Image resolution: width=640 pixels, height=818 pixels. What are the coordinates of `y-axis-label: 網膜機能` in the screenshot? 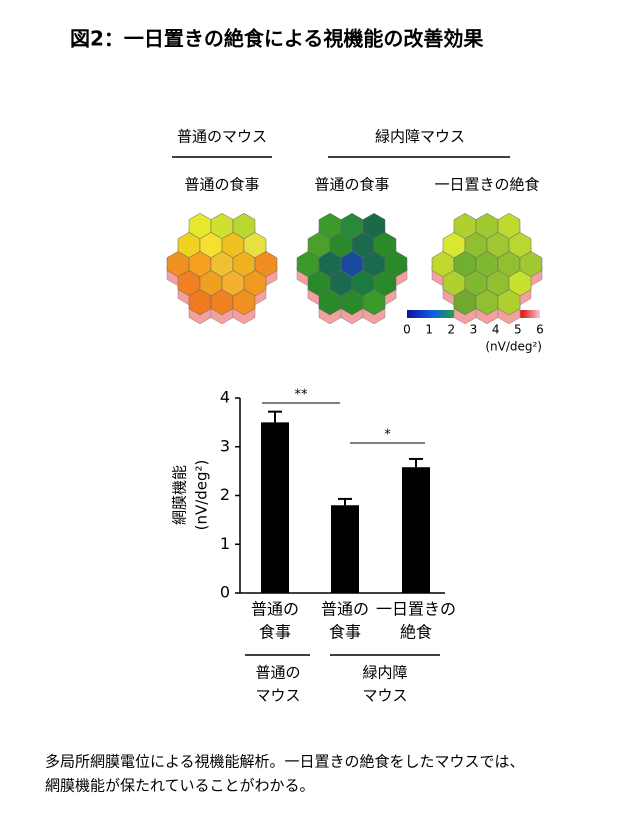 It's located at (180, 495).